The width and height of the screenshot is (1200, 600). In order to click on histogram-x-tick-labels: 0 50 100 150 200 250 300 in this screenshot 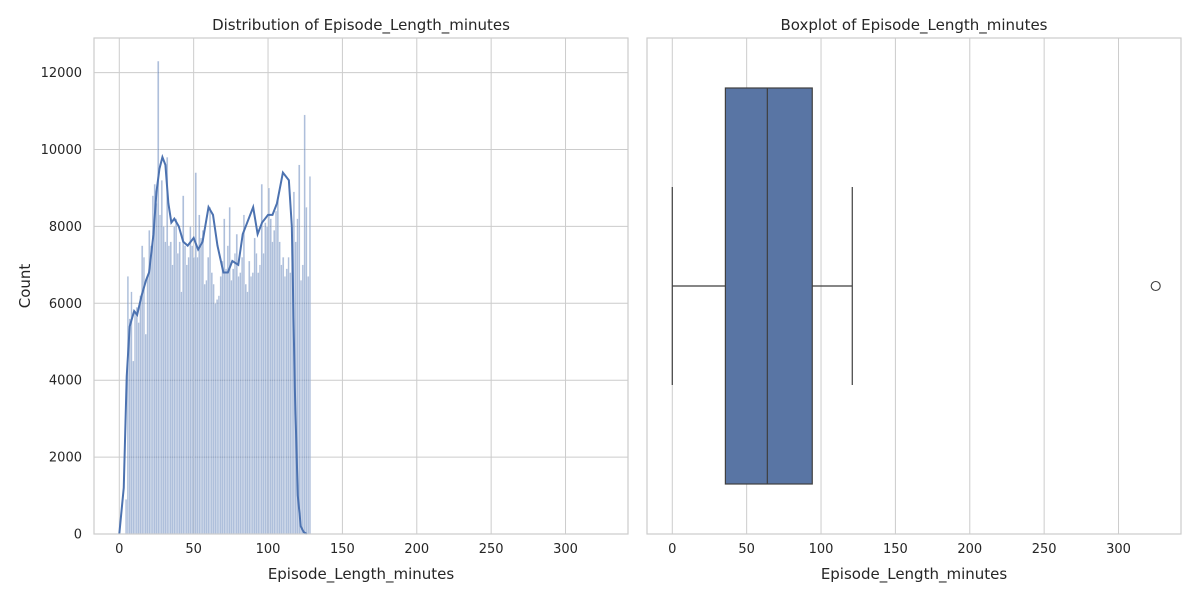, I will do `click(346, 549)`.